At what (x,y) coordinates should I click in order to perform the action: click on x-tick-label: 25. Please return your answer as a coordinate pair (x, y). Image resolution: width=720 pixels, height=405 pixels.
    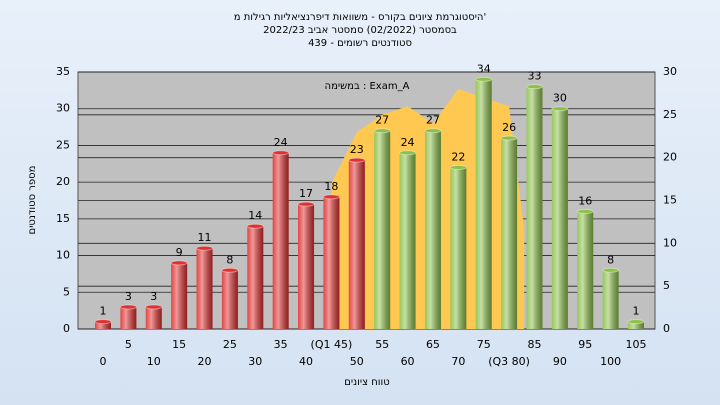
    Looking at the image, I should click on (230, 344).